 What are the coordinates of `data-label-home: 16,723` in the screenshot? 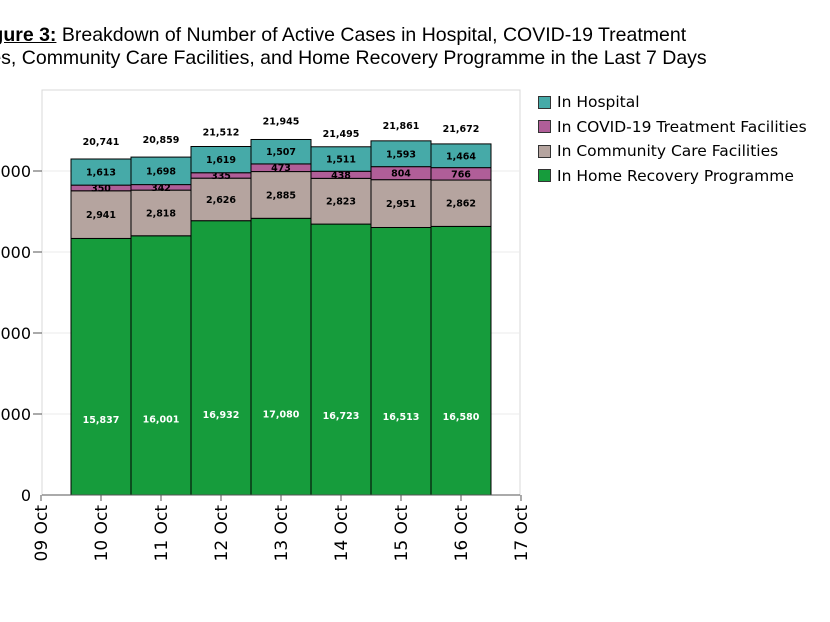 It's located at (341, 416).